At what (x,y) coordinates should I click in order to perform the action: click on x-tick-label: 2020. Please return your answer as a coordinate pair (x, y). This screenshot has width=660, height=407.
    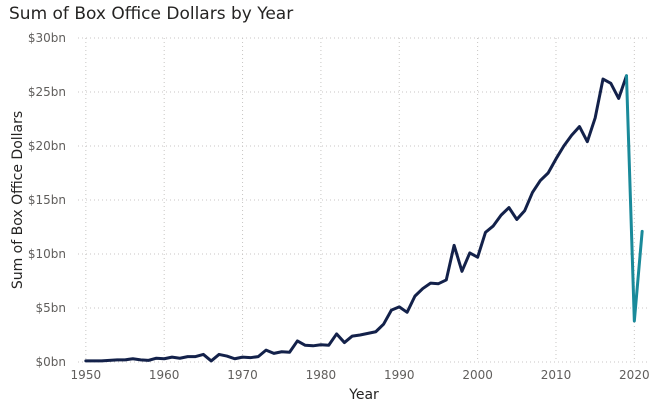
    Looking at the image, I should click on (634, 375).